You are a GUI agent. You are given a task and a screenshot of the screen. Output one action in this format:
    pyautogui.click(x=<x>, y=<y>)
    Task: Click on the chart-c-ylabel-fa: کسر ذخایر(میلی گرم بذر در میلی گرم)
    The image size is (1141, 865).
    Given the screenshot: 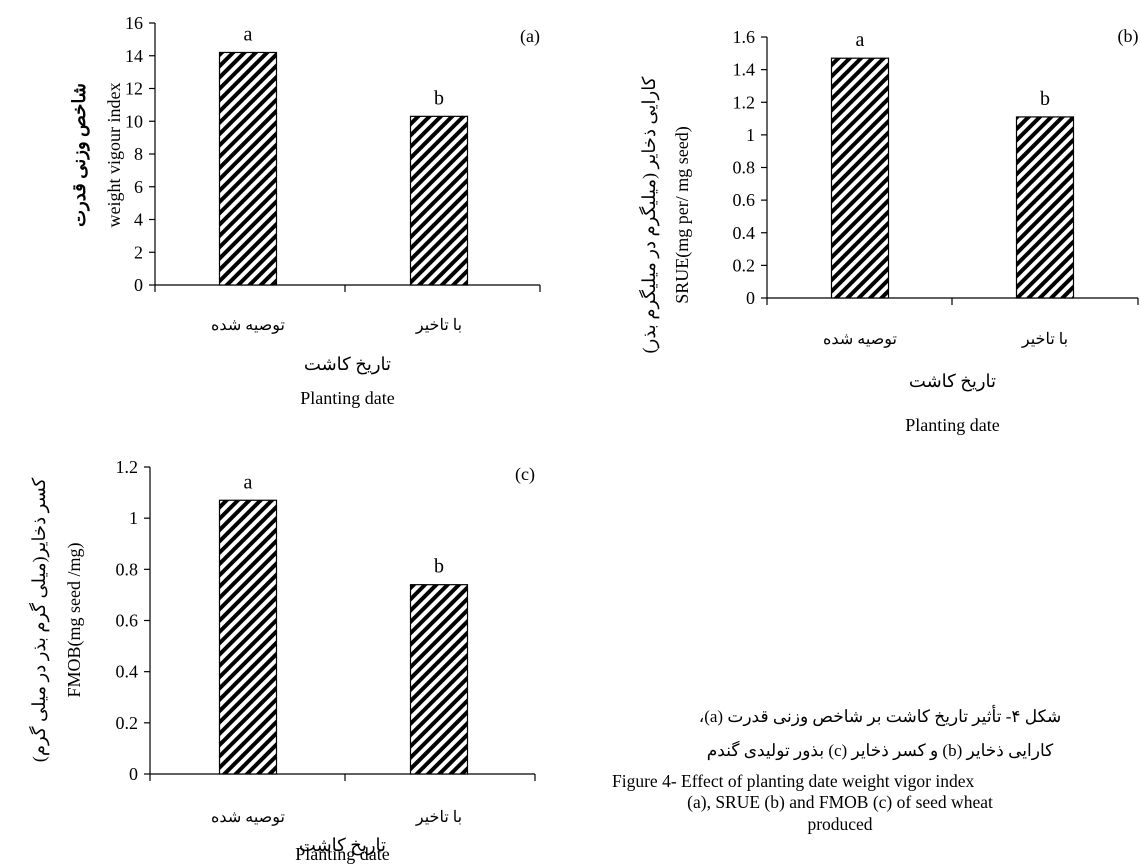 What is the action you would take?
    pyautogui.click(x=39, y=619)
    